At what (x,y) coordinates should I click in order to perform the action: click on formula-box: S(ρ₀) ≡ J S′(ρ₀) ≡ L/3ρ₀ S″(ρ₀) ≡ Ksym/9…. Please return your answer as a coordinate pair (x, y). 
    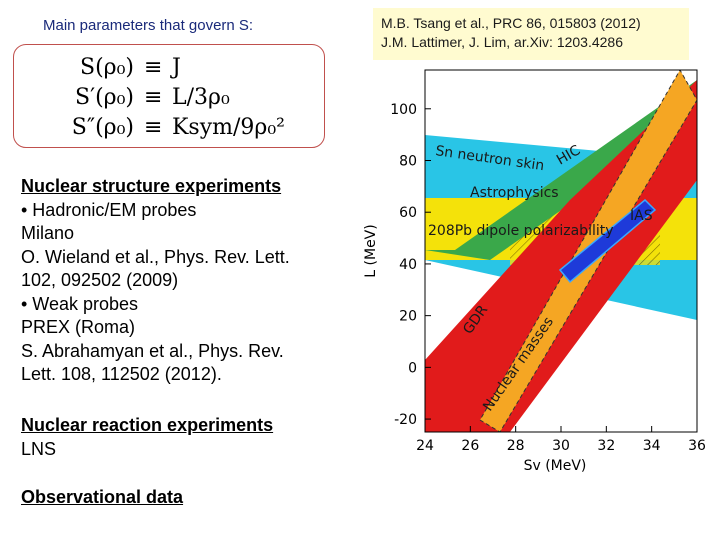
    Looking at the image, I should click on (169, 96).